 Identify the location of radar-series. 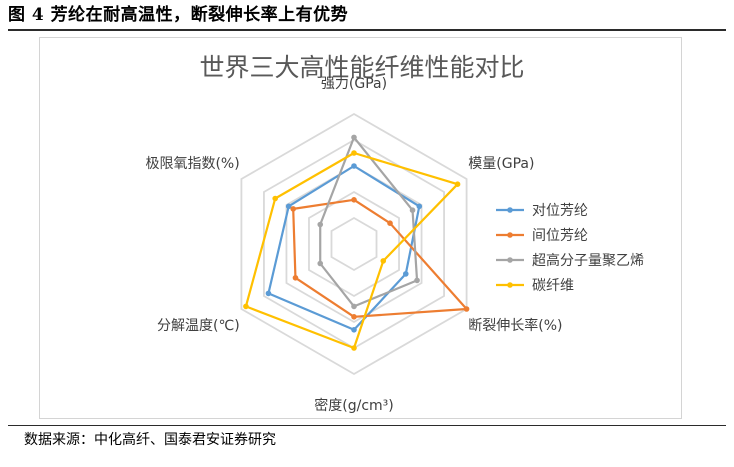
(356, 242).